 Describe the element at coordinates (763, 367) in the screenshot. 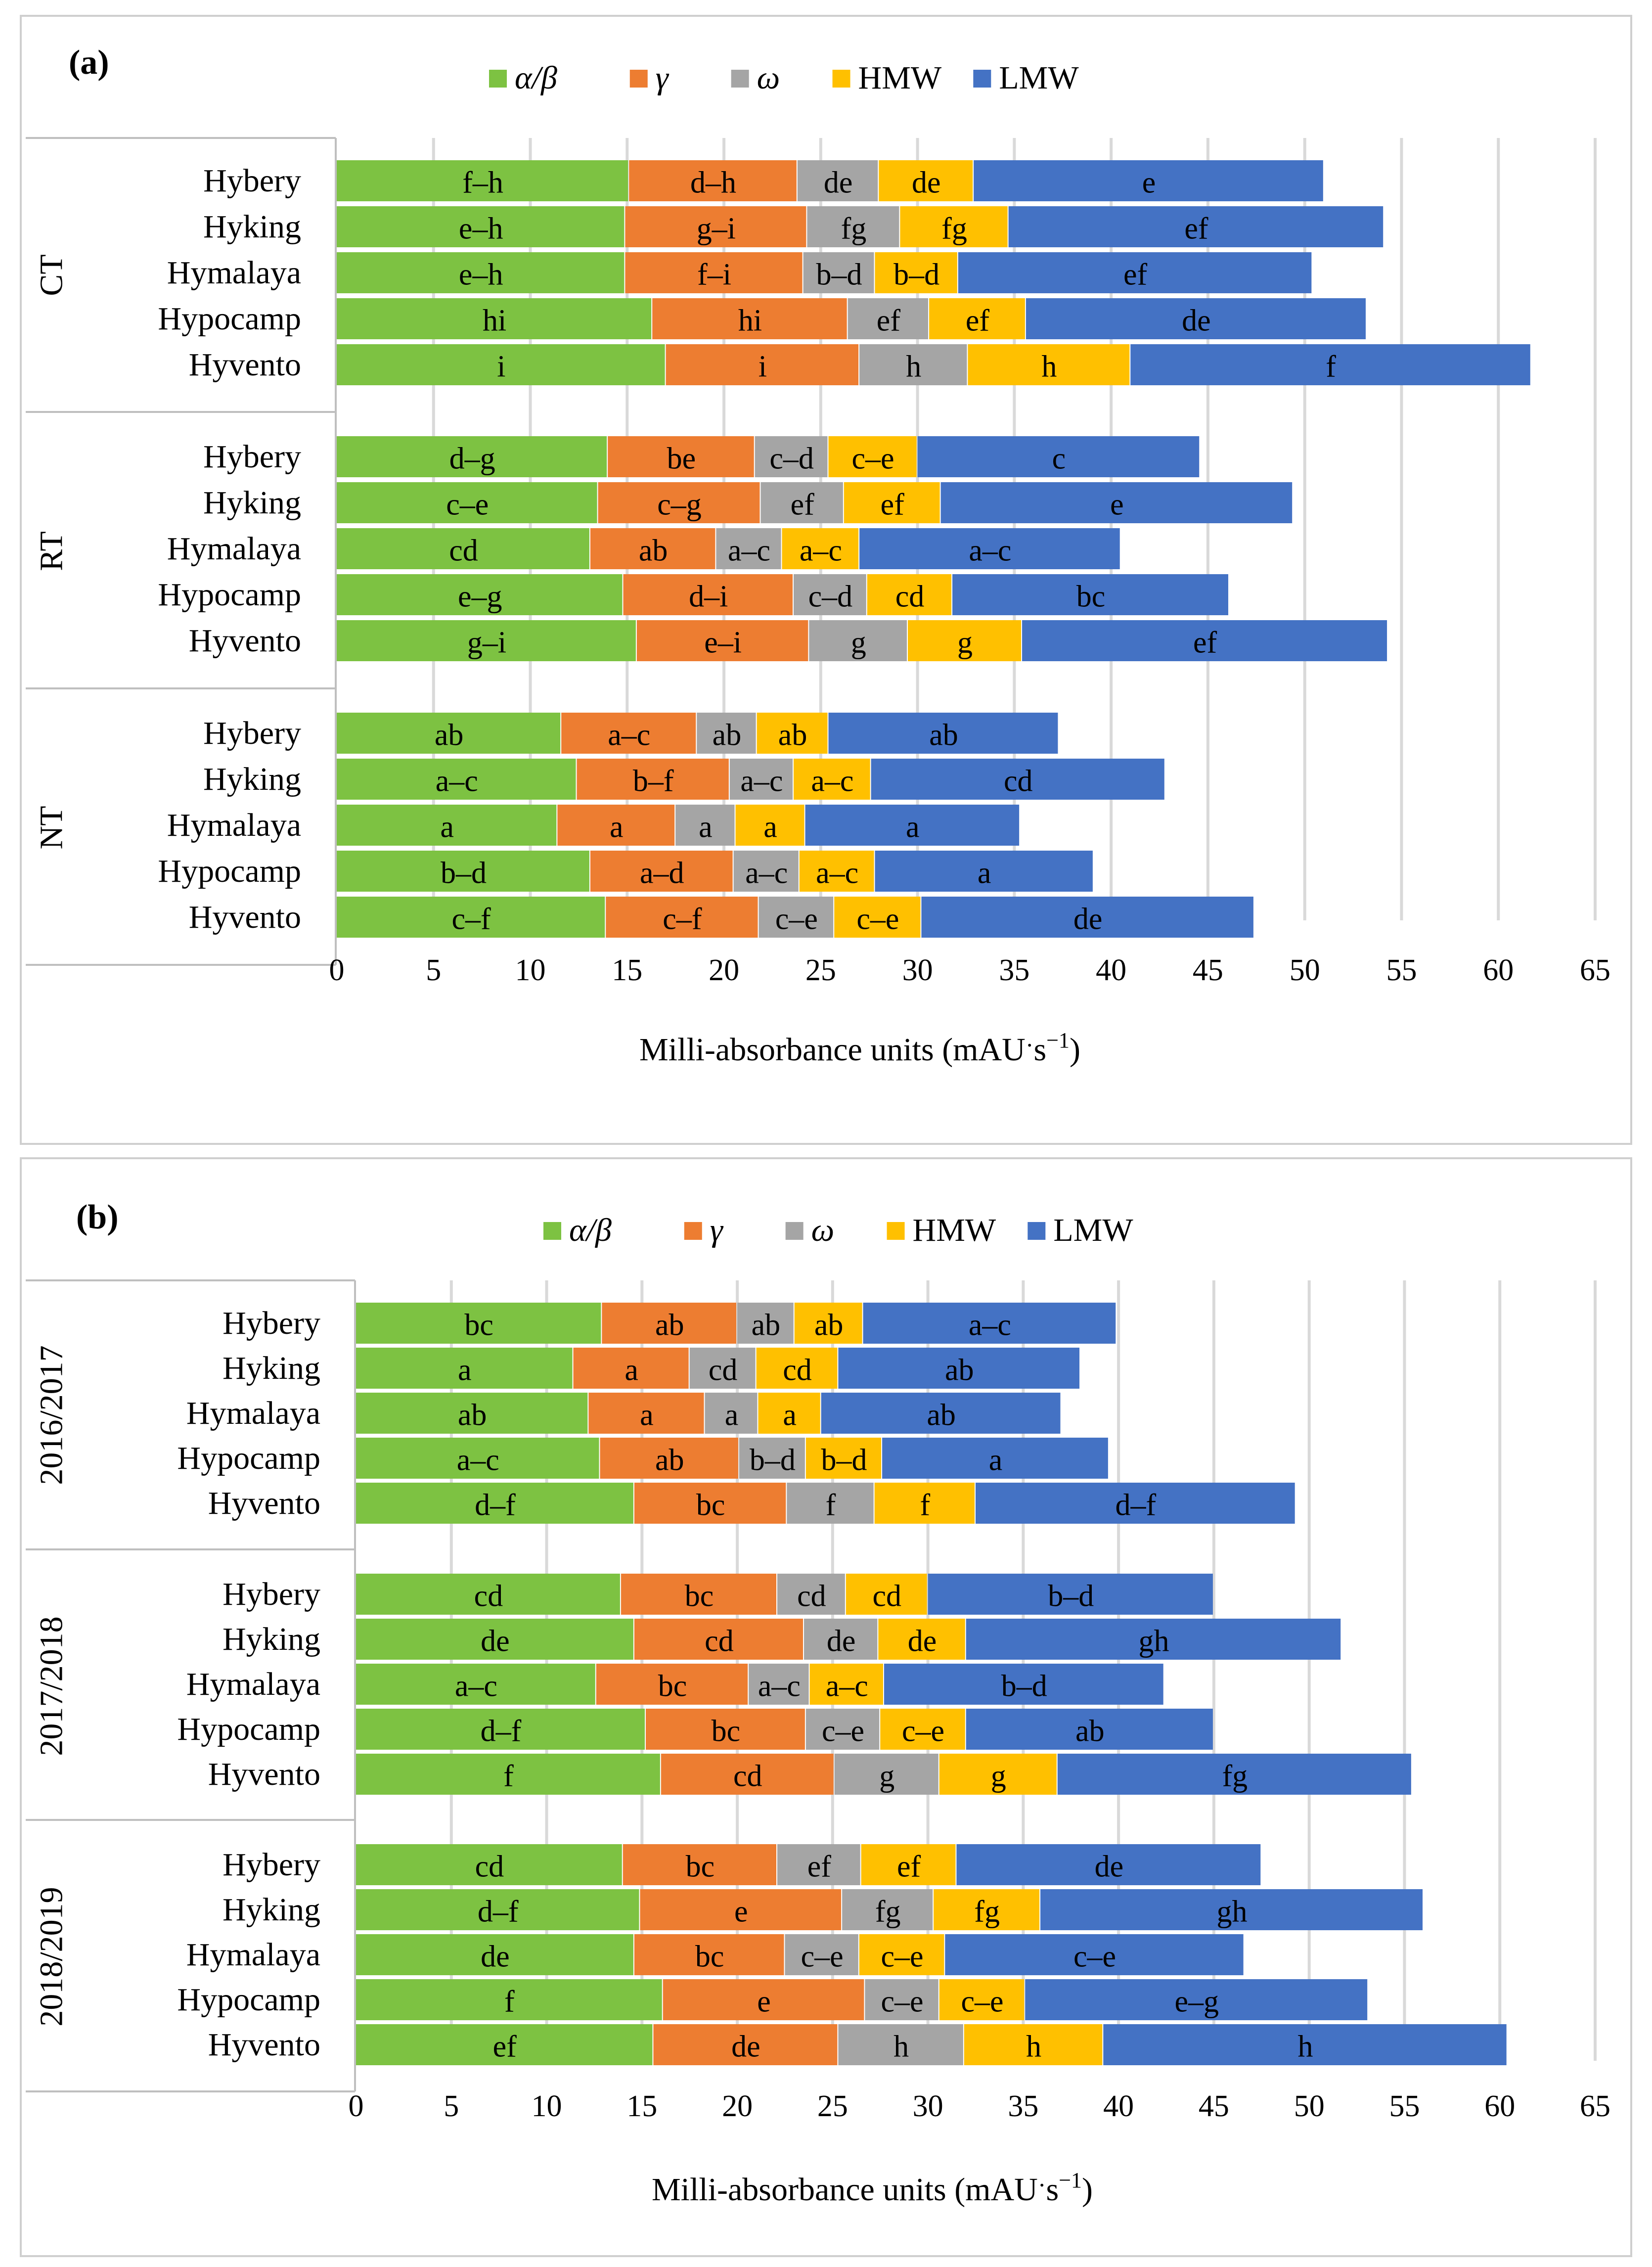

I see `data-label-ct-hyvento-gamma: i` at that location.